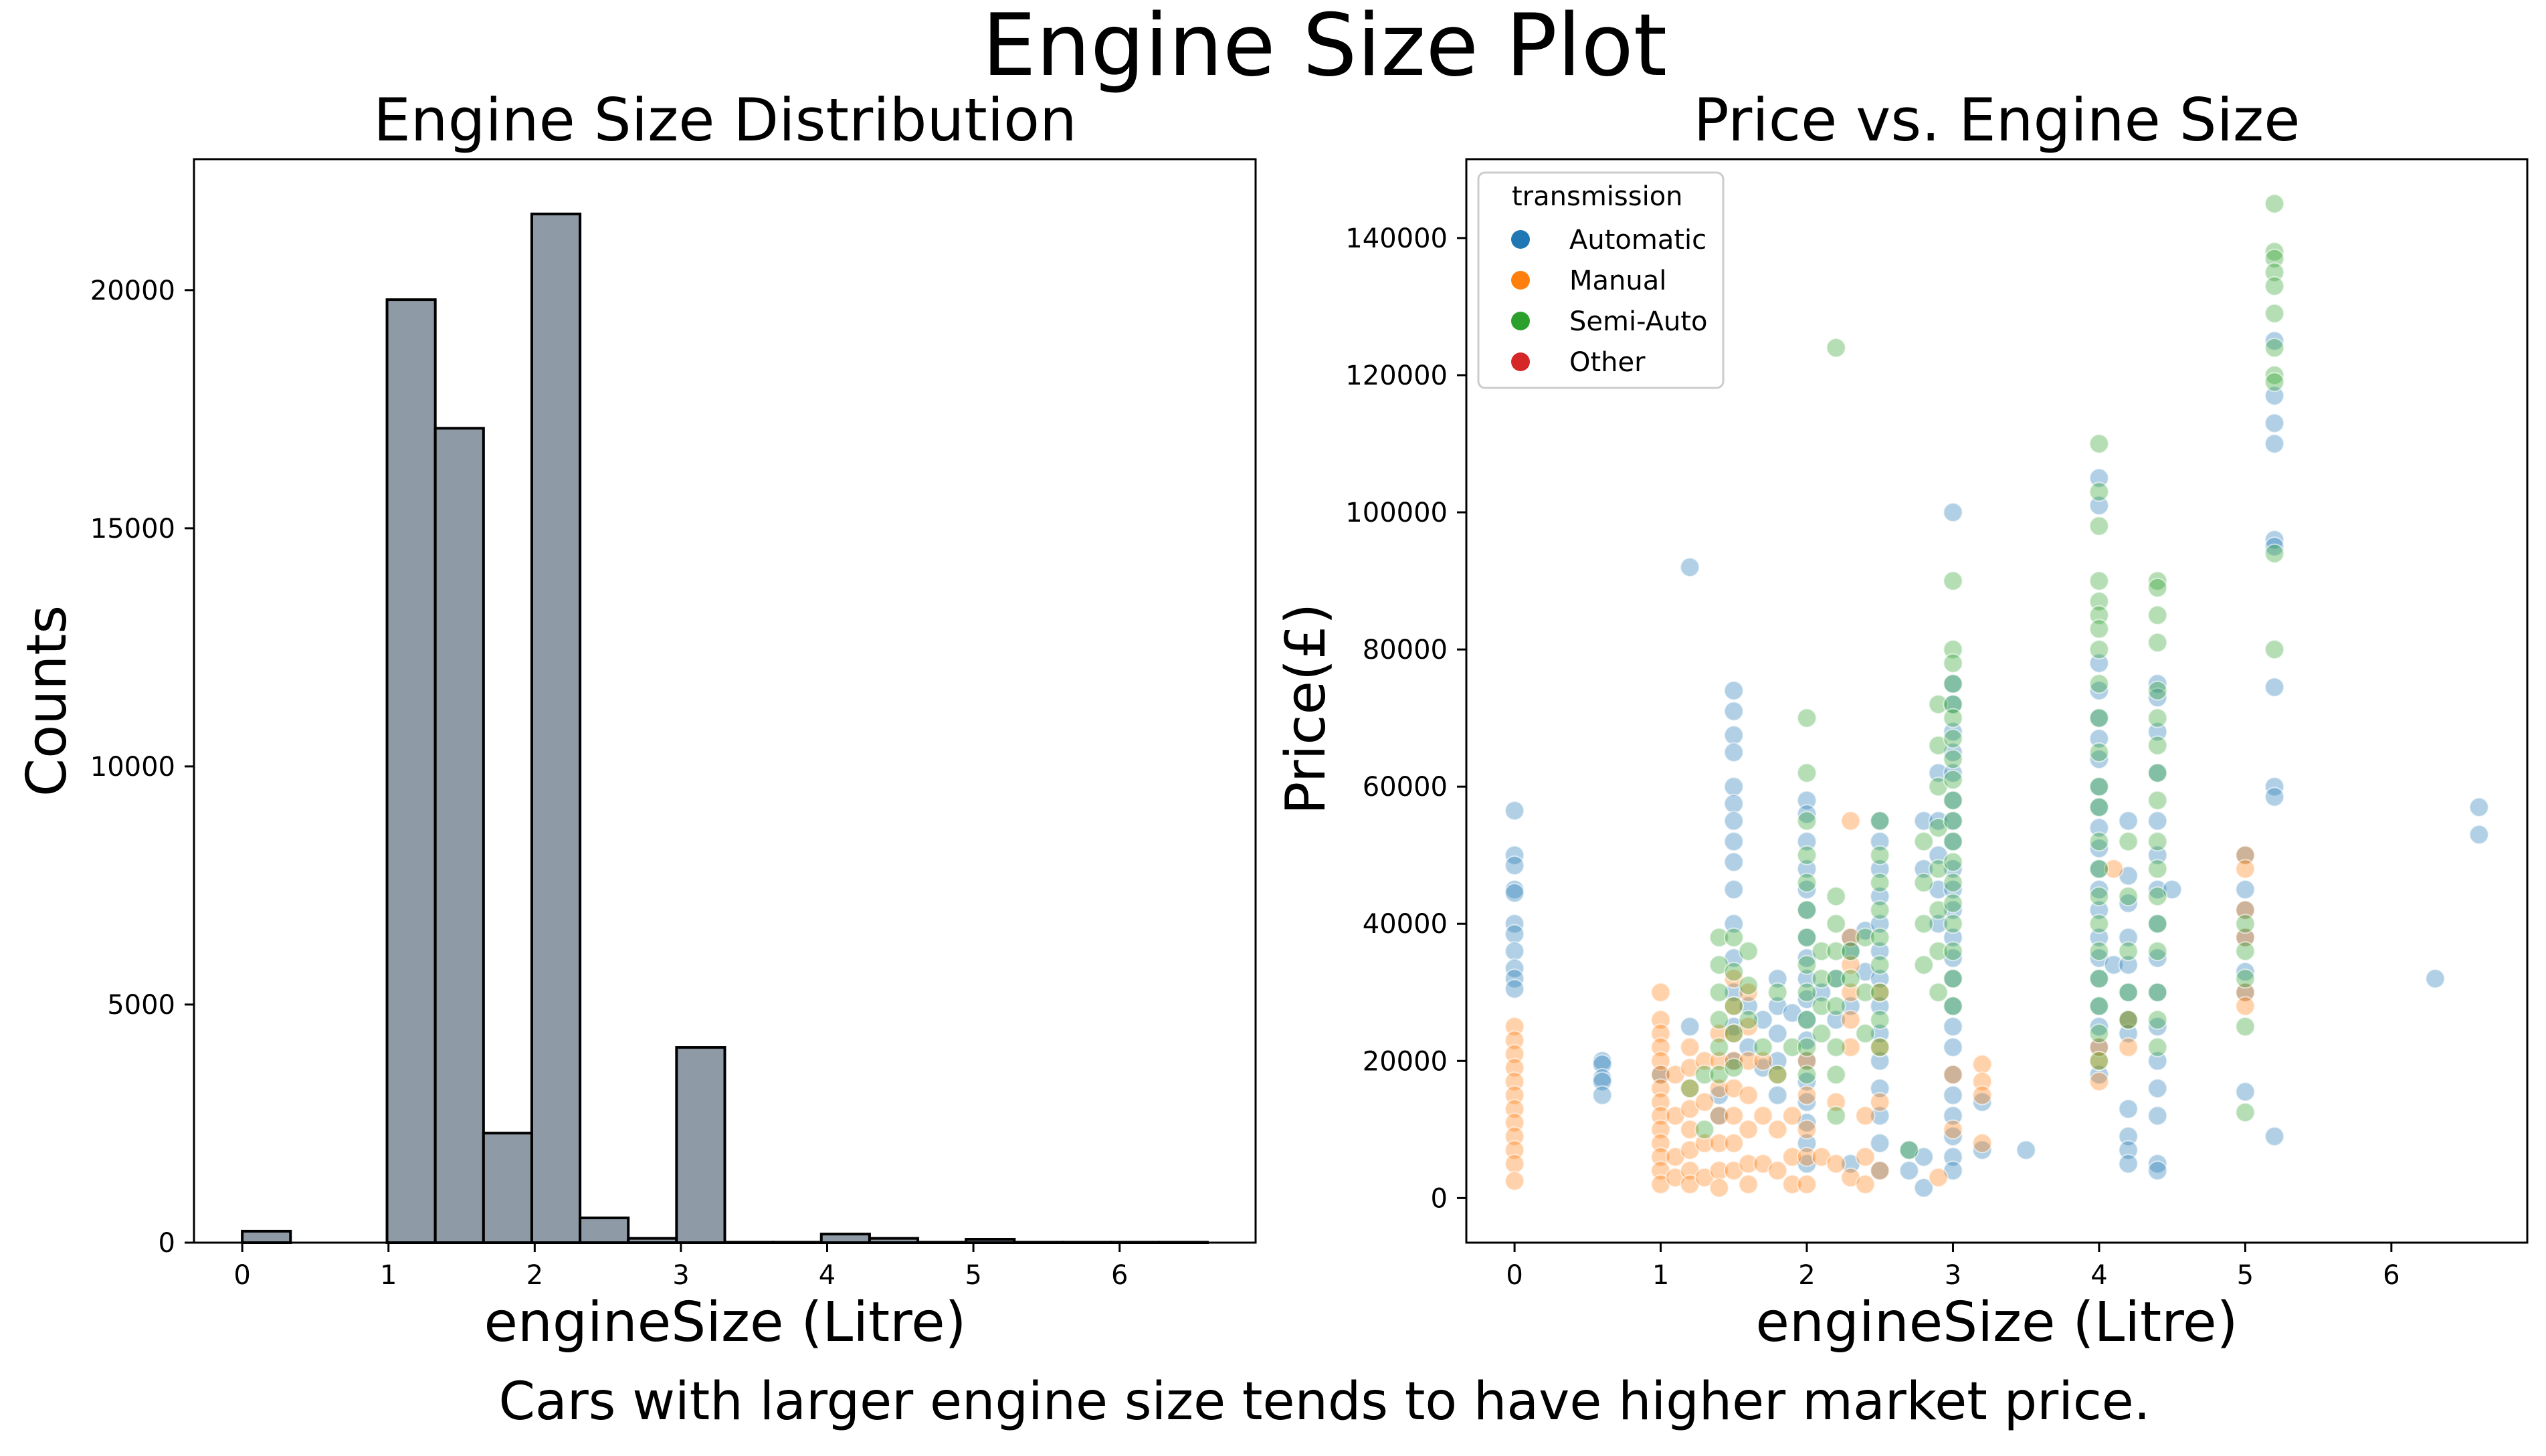  I want to click on legend-label: Semi-Auto, so click(1638, 321).